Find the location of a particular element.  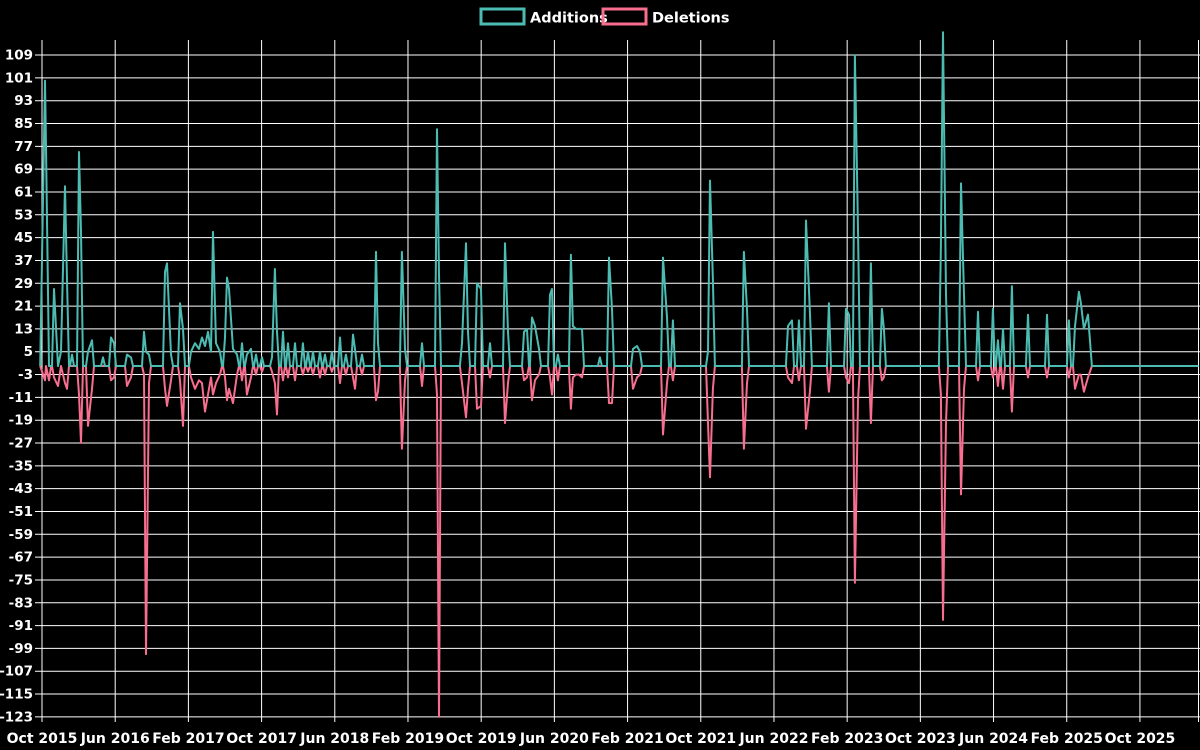

y-tick-label: 61 is located at coordinates (23, 192).